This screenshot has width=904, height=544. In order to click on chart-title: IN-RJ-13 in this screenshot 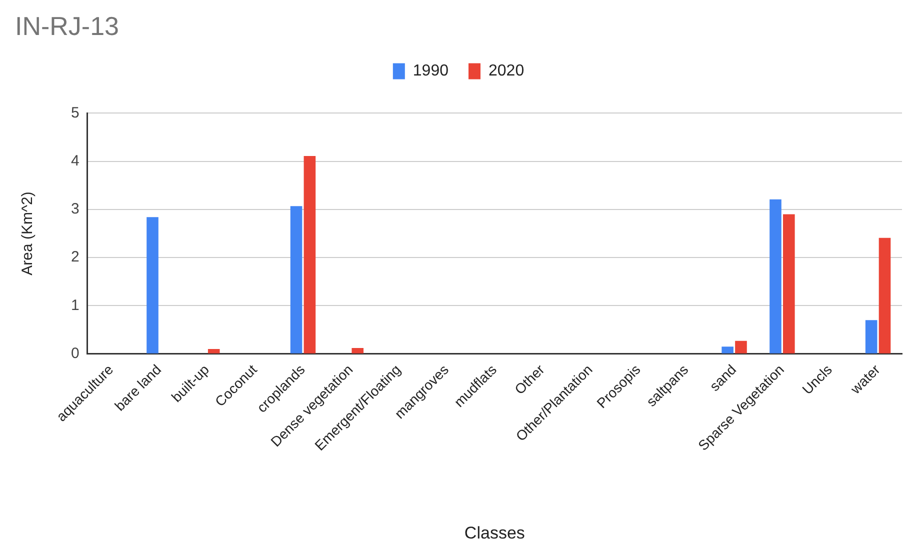, I will do `click(67, 25)`.